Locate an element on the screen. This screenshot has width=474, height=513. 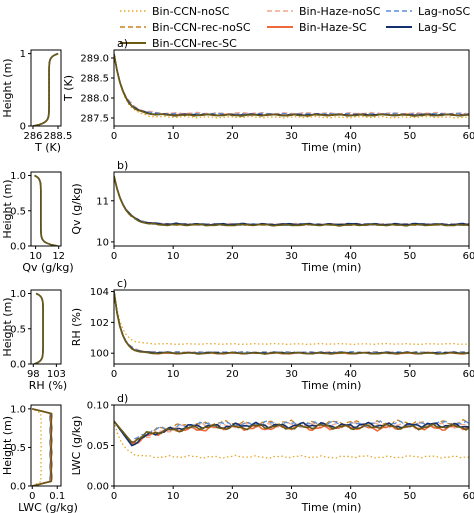
legend-label: Bin-CCN-rec-SC is located at coordinates (194, 43).